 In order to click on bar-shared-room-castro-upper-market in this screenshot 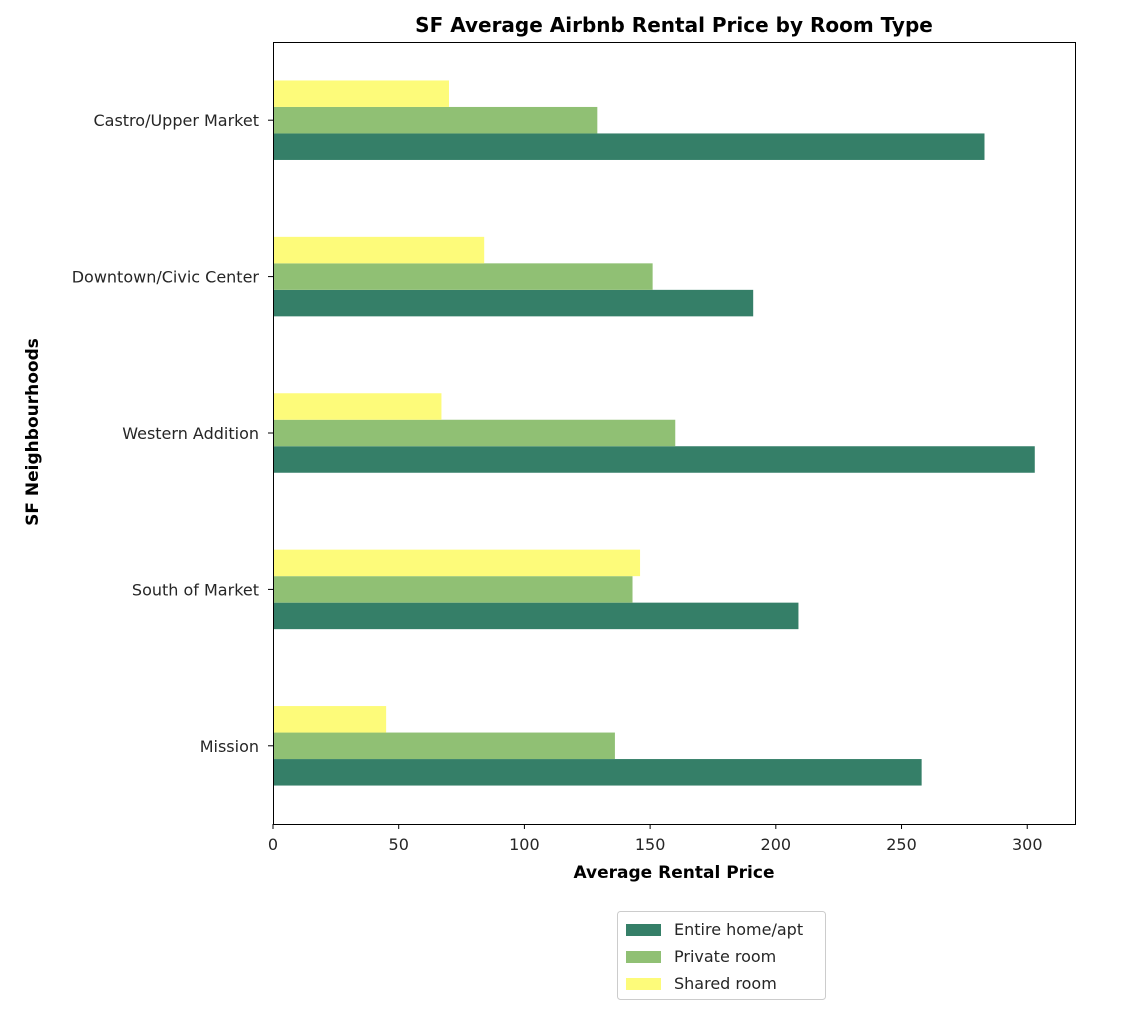, I will do `click(361, 93)`.